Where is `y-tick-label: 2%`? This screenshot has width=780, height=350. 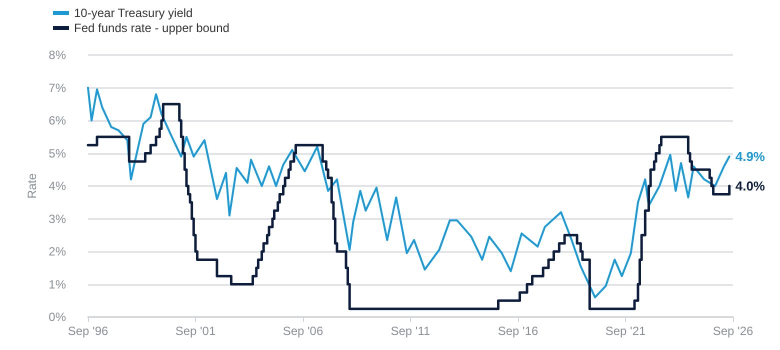
y-tick-label: 2% is located at coordinates (57, 251).